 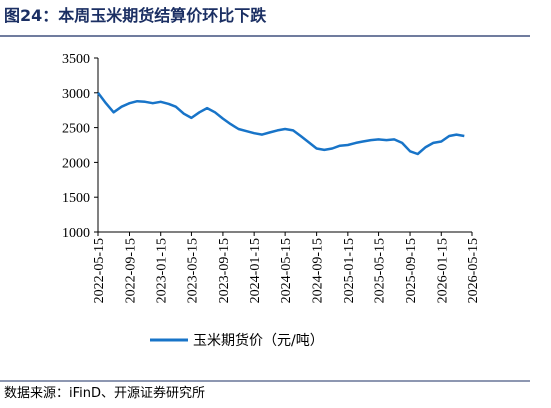 What do you see at coordinates (76, 233) in the screenshot?
I see `y-tick-label: 1000` at bounding box center [76, 233].